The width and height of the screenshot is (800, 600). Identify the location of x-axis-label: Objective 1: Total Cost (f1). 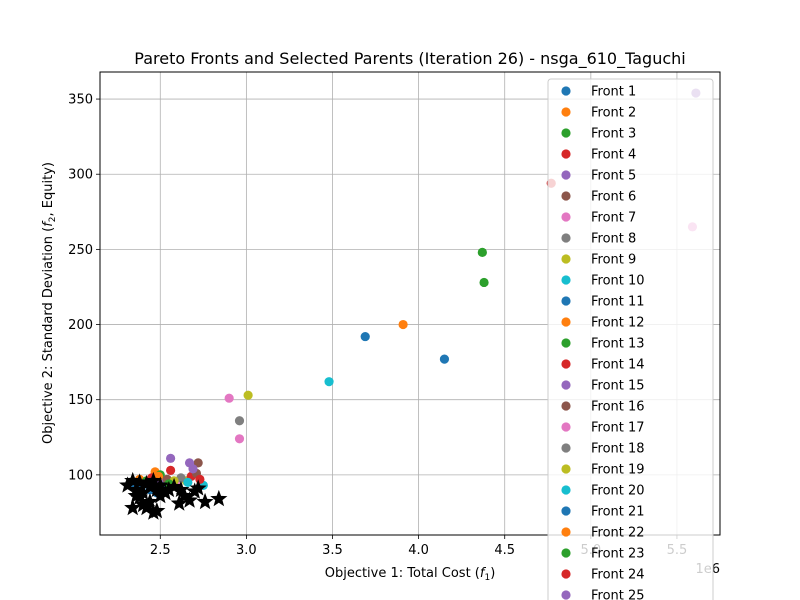
(410, 574).